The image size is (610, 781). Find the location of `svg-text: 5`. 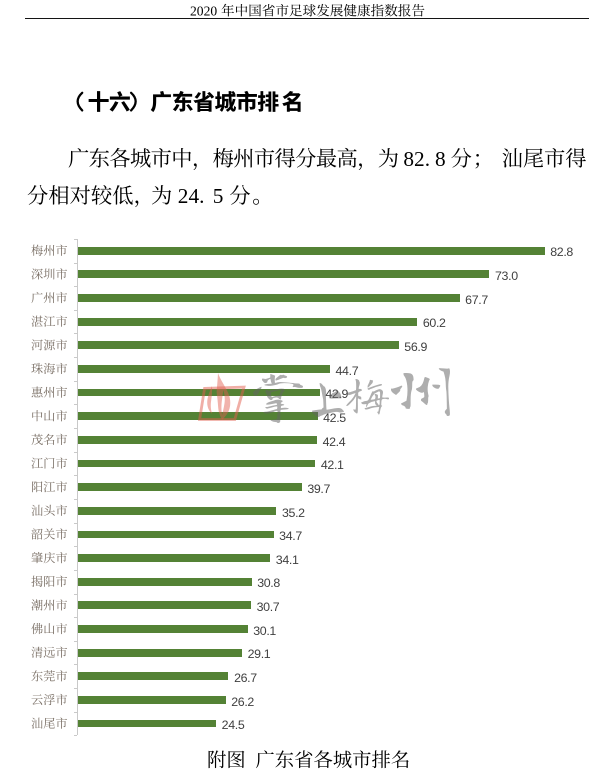

svg-text: 5 is located at coordinates (218, 196).